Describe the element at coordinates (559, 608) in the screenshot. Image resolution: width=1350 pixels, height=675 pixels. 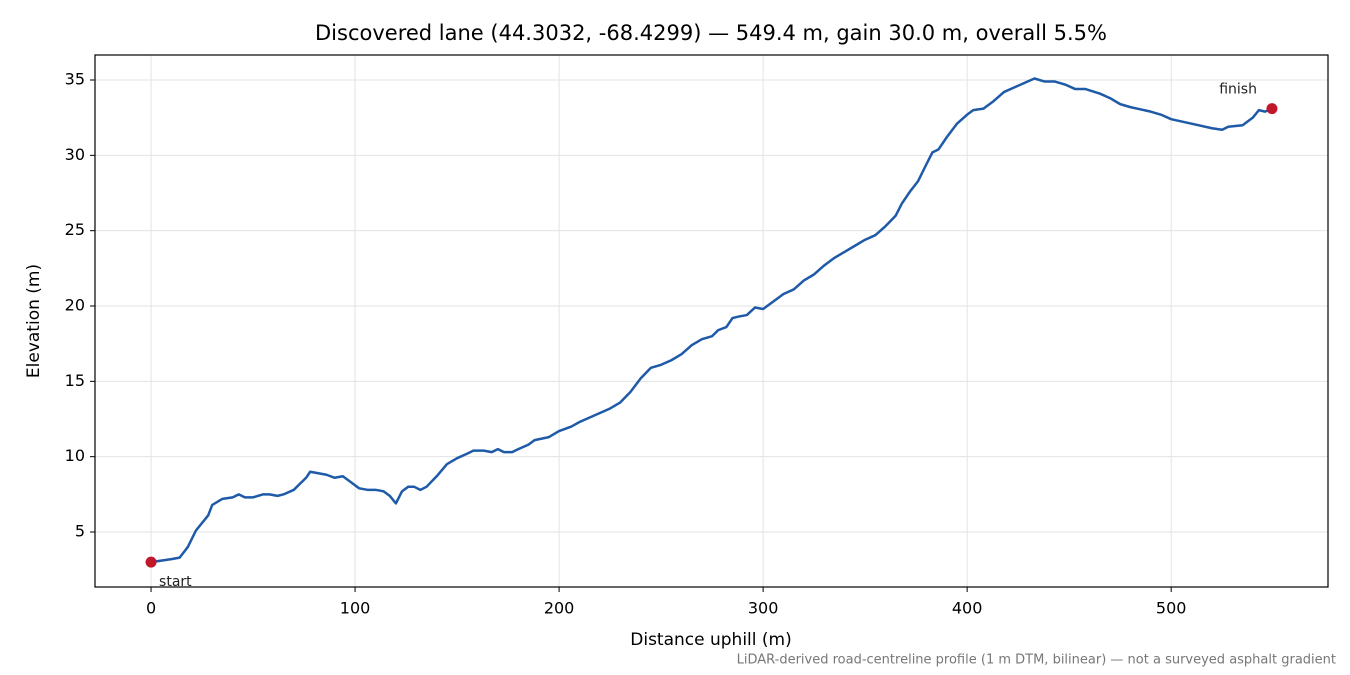
I see `x-tick-label: 200` at that location.